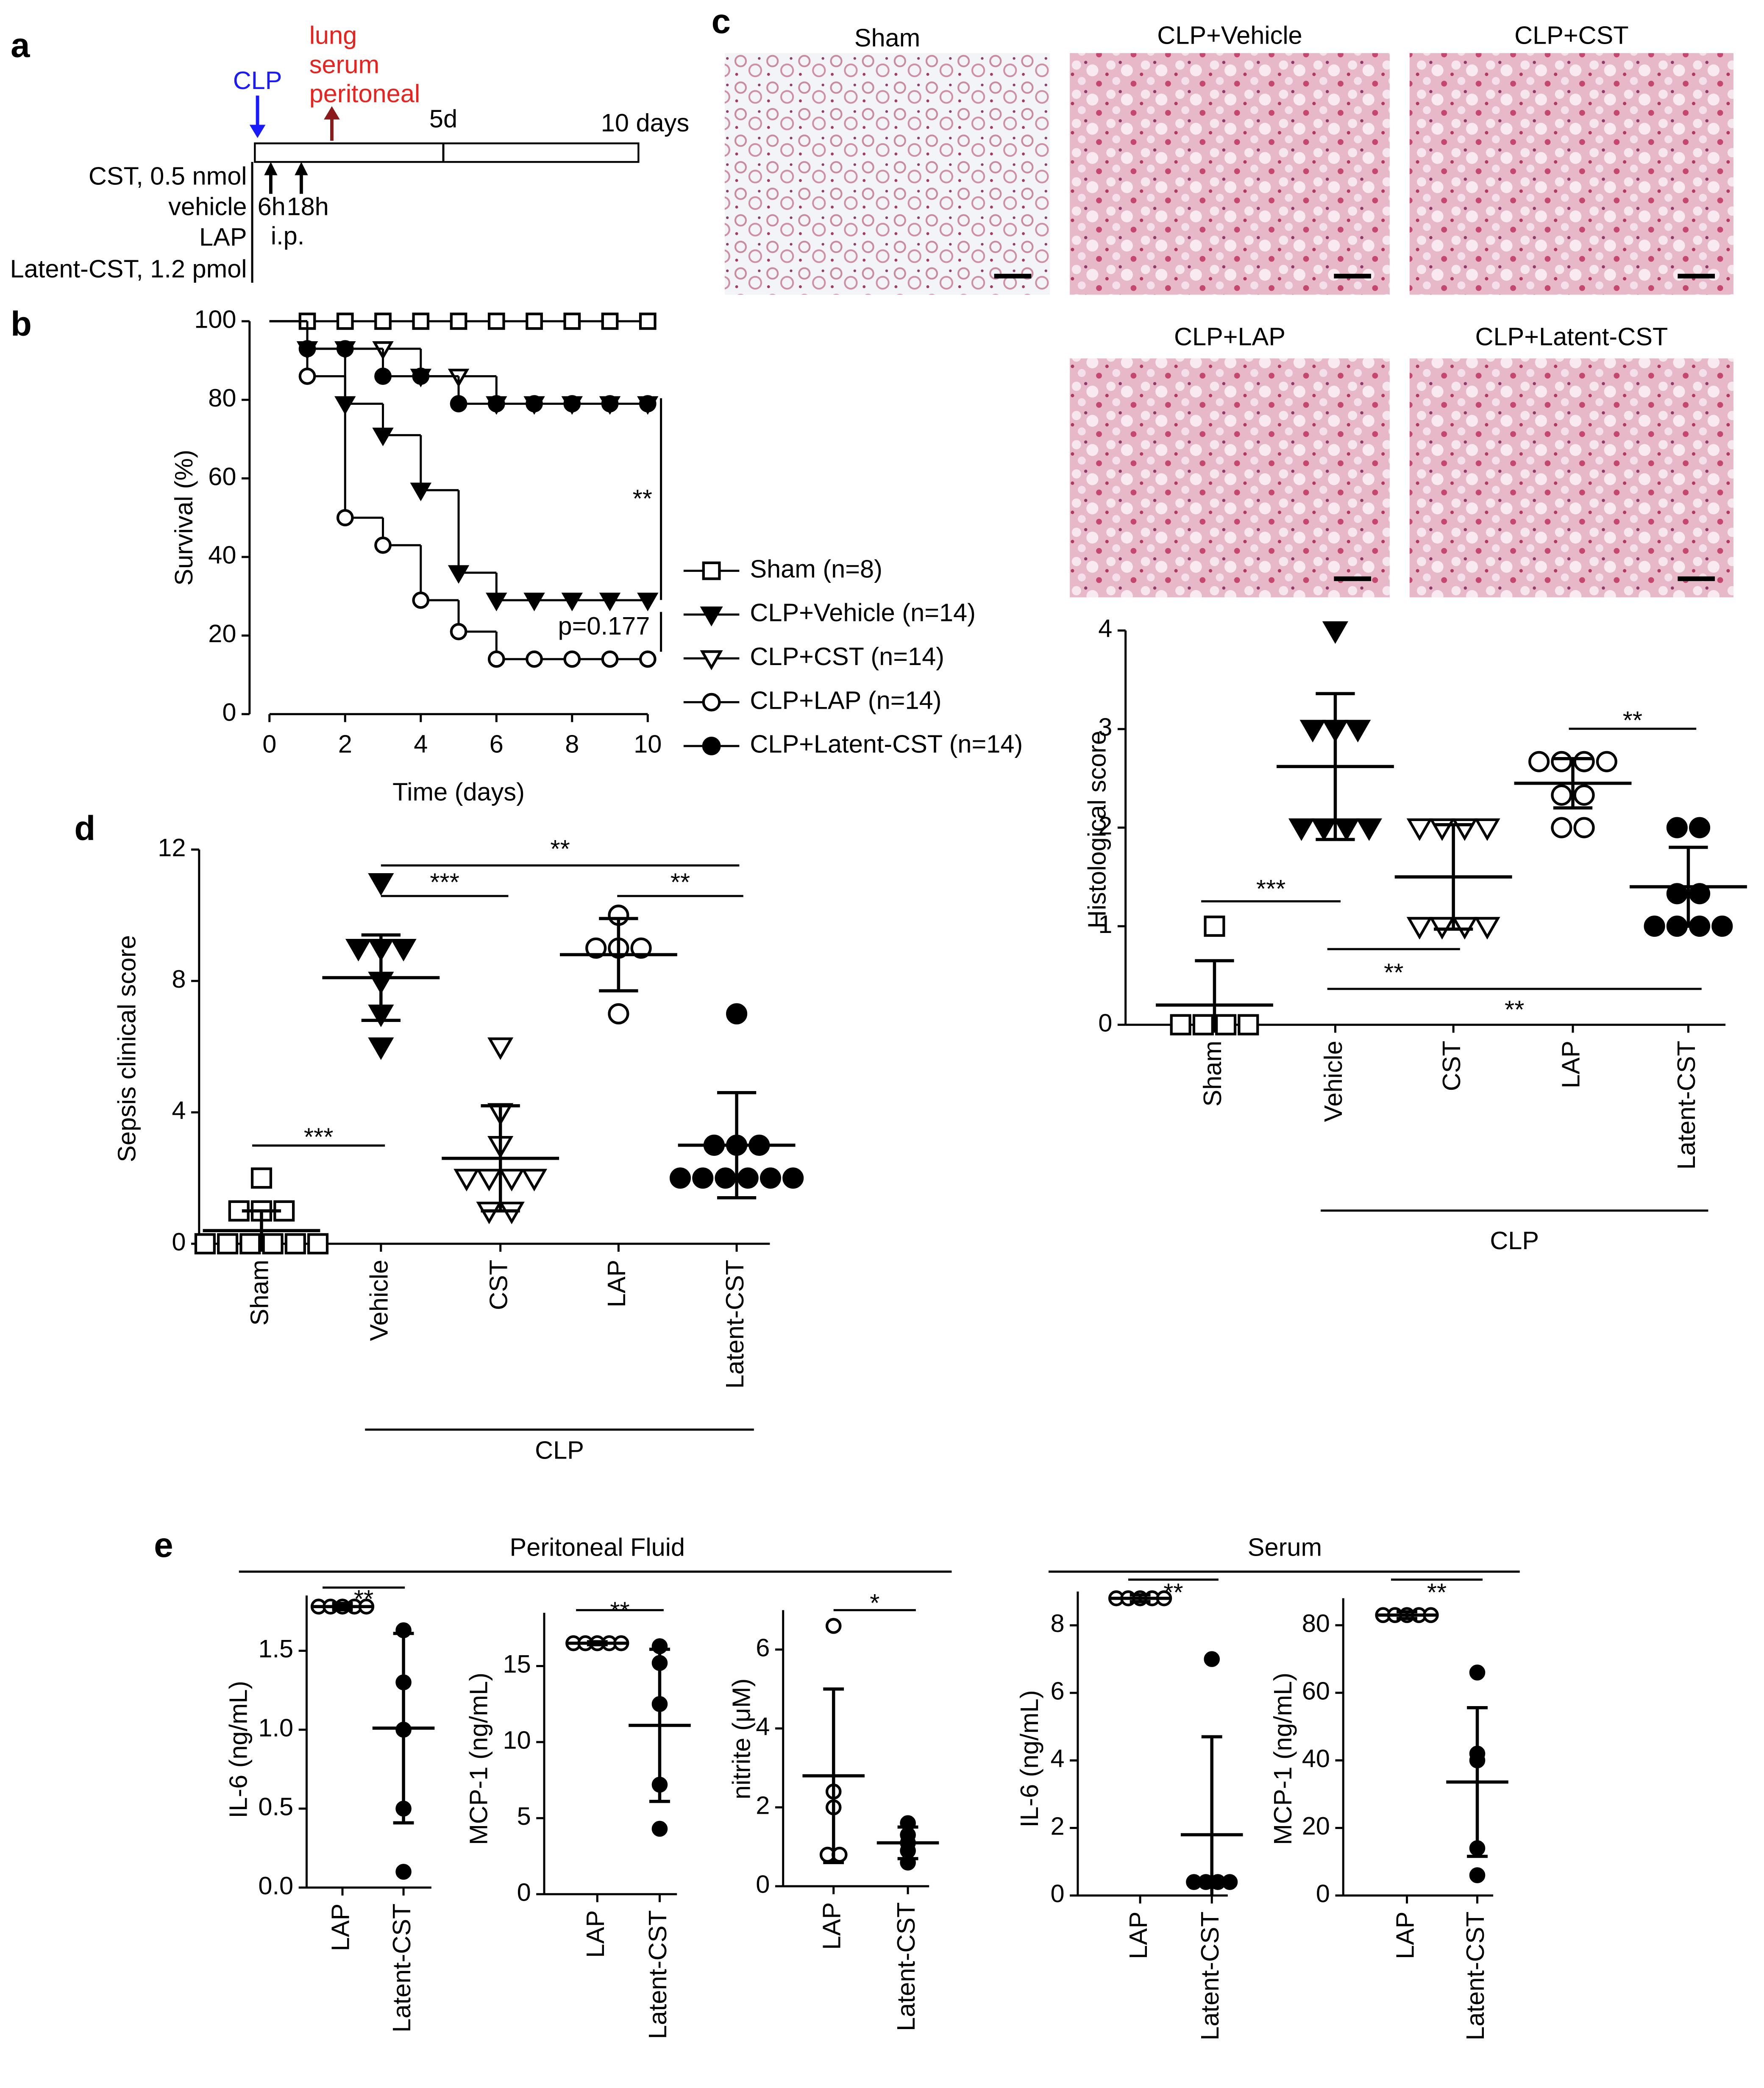  I want to click on group-title: Serum, so click(1285, 1547).